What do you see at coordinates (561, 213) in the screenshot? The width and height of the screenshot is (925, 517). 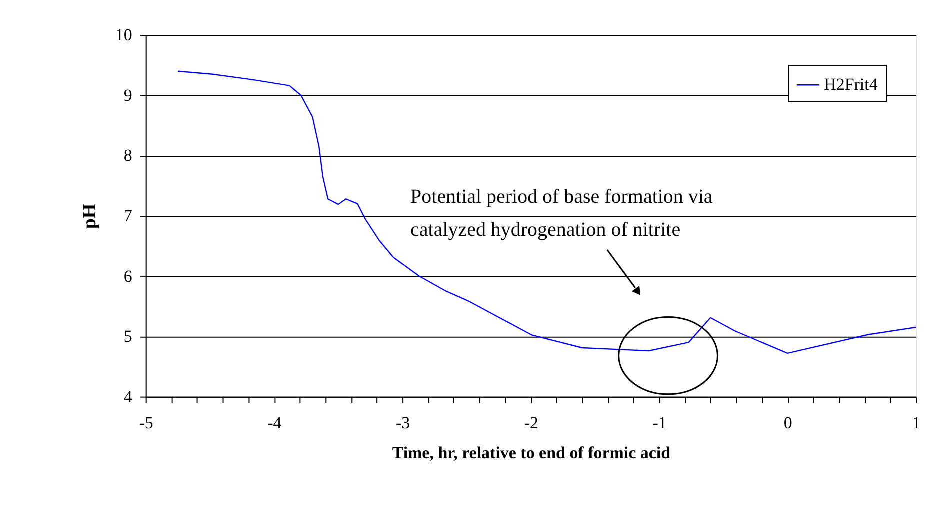 I see `annotation: Potential period of base formation via catalyzed hydrogenation of nitrite` at bounding box center [561, 213].